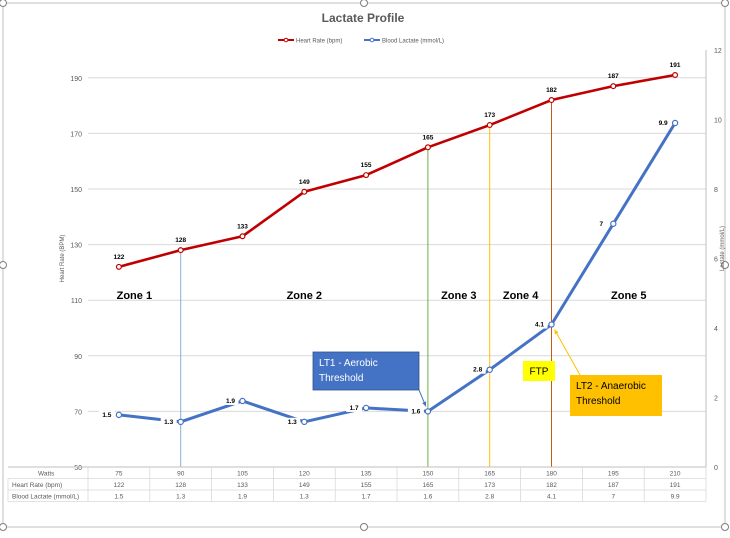 The height and width of the screenshot is (538, 730). Describe the element at coordinates (613, 473) in the screenshot. I see `table-cell: 195` at that location.